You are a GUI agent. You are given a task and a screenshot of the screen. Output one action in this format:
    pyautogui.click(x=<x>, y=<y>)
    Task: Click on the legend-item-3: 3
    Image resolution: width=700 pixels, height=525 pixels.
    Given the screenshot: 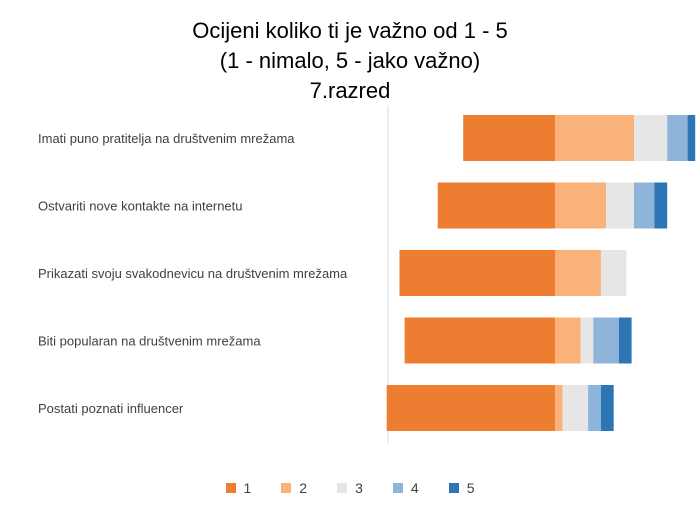 What is the action you would take?
    pyautogui.click(x=350, y=488)
    